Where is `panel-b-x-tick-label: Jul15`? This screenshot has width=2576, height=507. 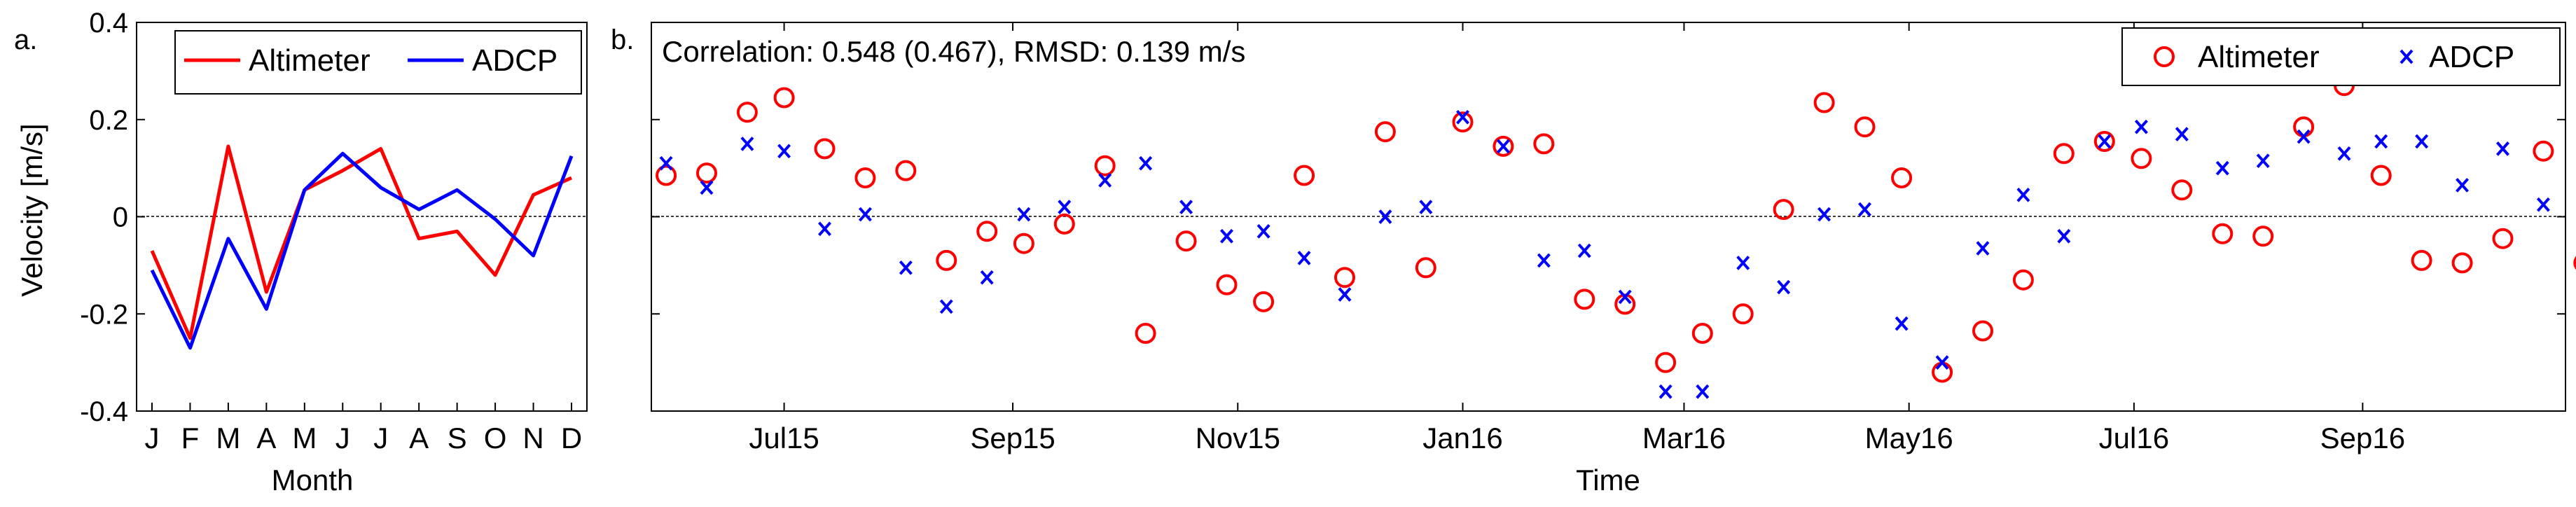 panel-b-x-tick-label: Jul15 is located at coordinates (784, 438).